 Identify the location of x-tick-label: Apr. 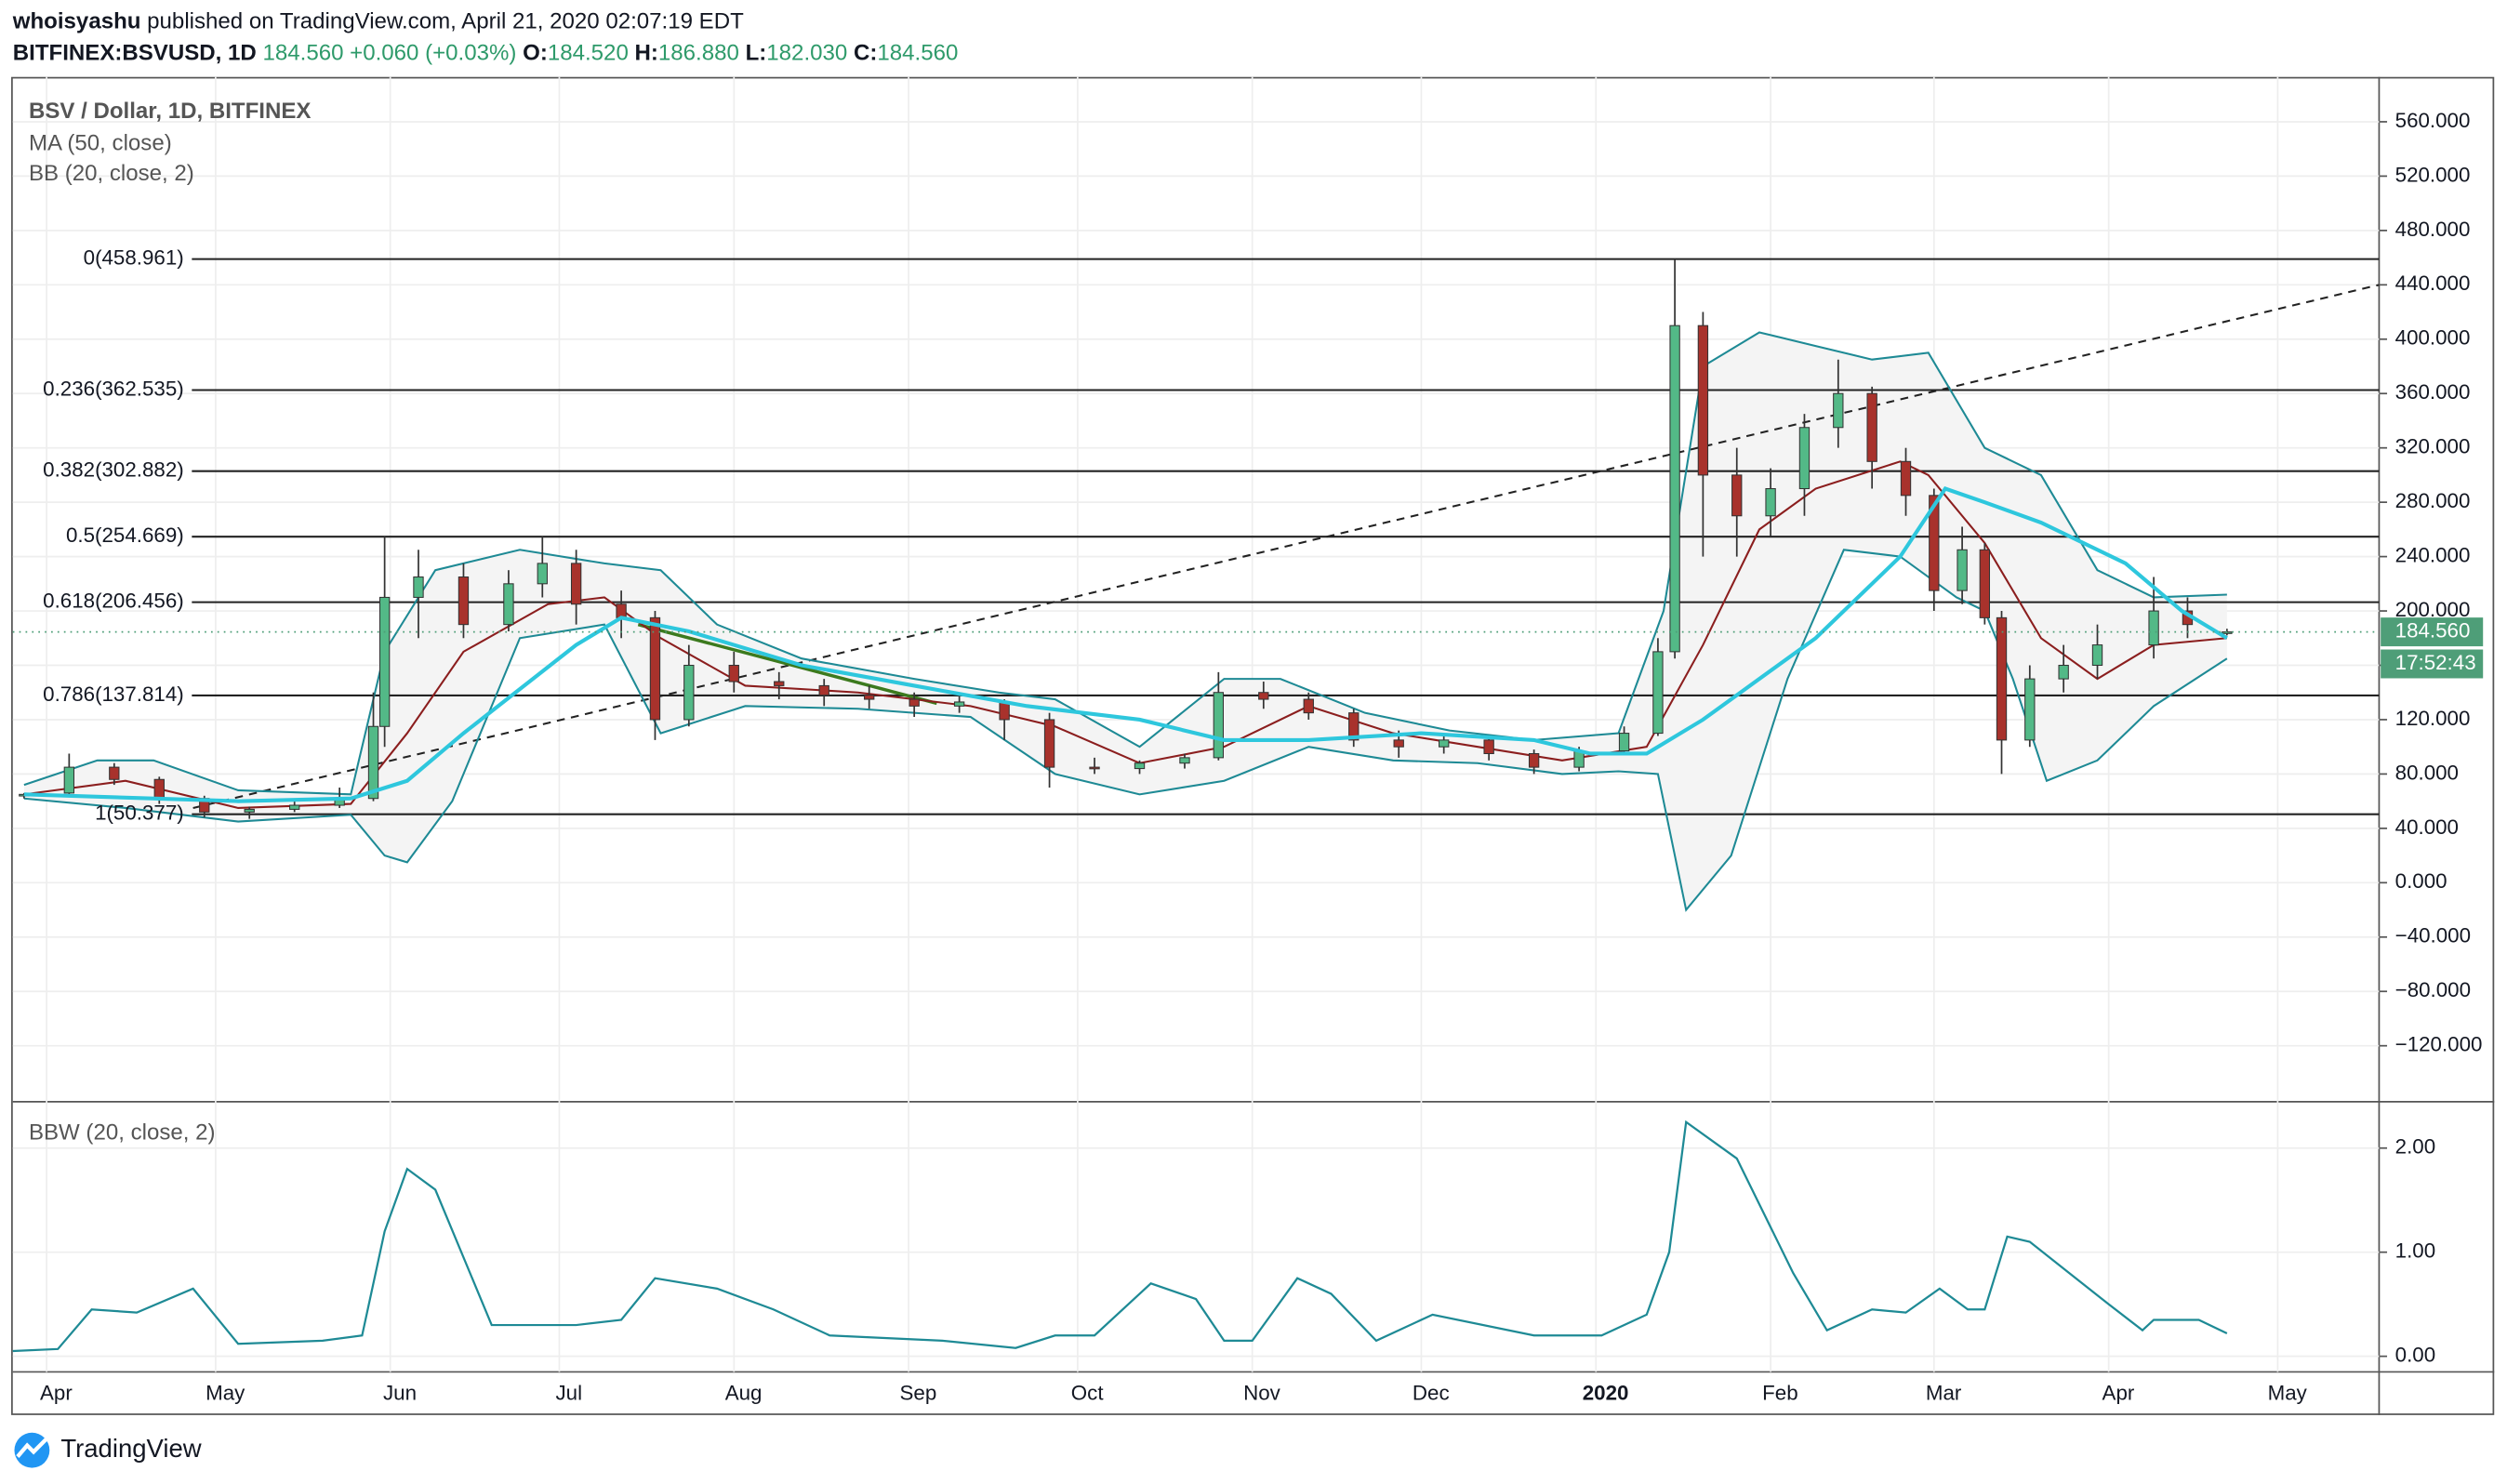
(2118, 1392).